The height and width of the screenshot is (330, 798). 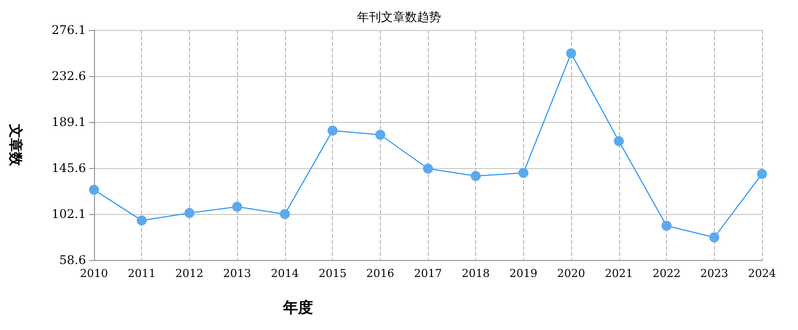 I want to click on x-tick-label: 2019, so click(x=523, y=273).